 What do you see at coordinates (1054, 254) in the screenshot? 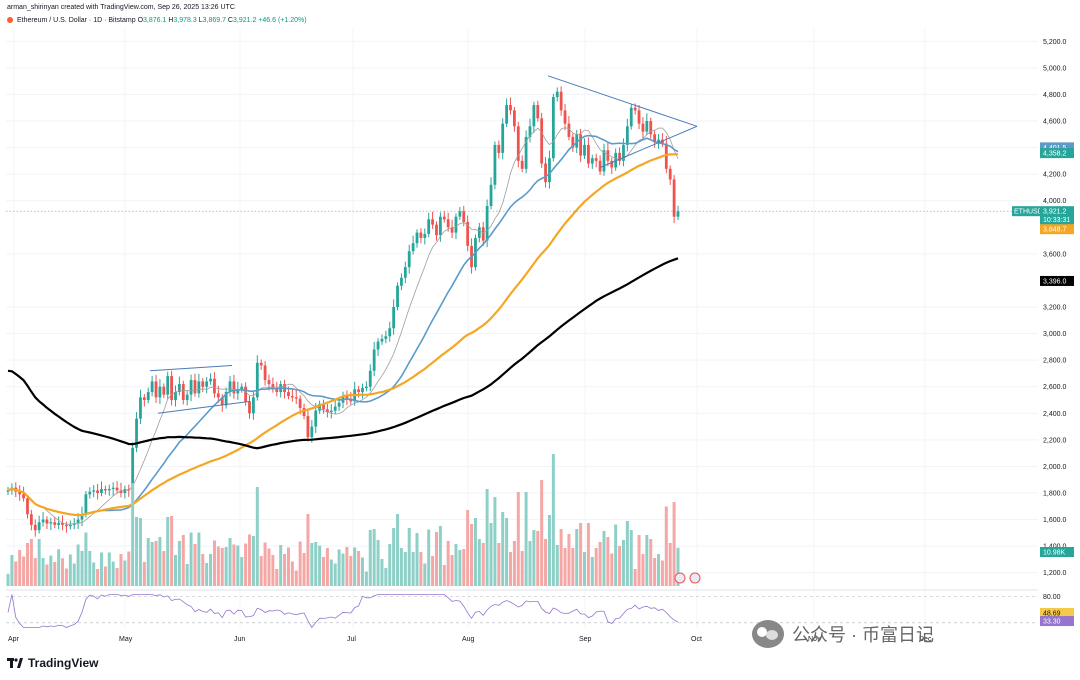
I see `price-tick-label: 3,600.0` at bounding box center [1054, 254].